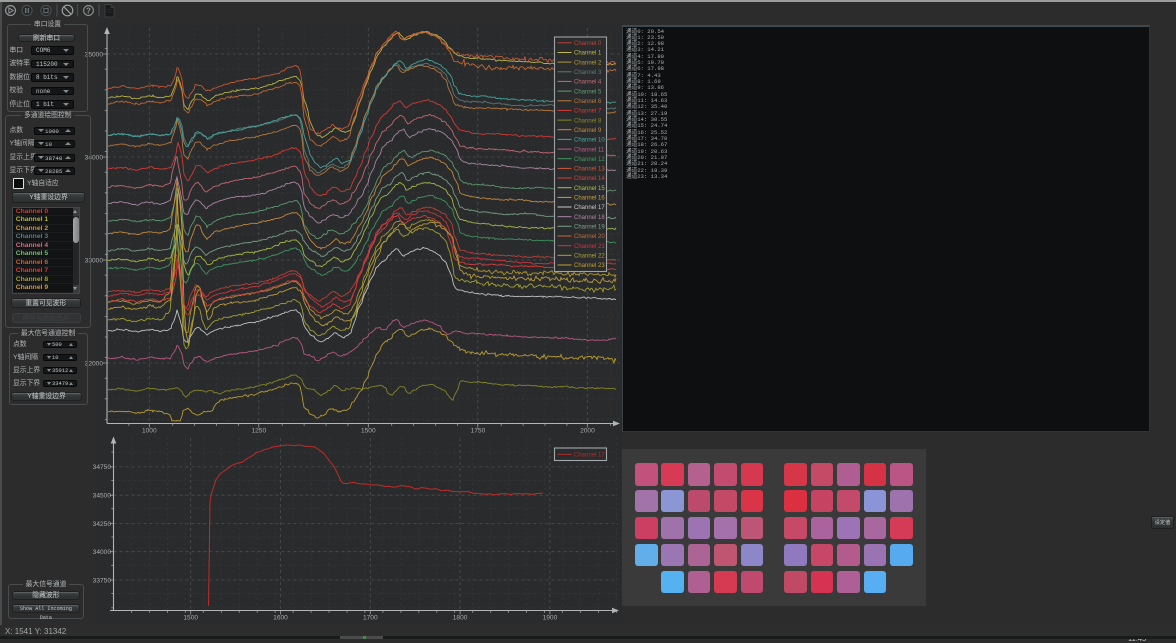 Image resolution: width=1176 pixels, height=643 pixels. I want to click on svg-text: 1600, so click(280, 618).